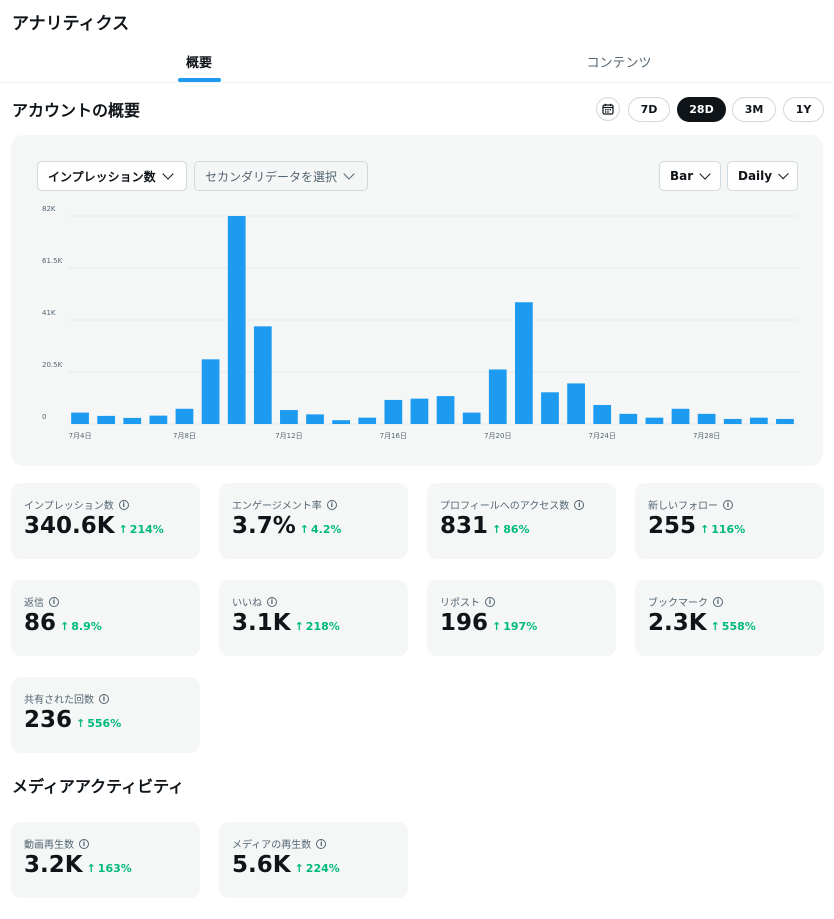 The image size is (834, 919). I want to click on metric-change: ↑ 218%, so click(317, 626).